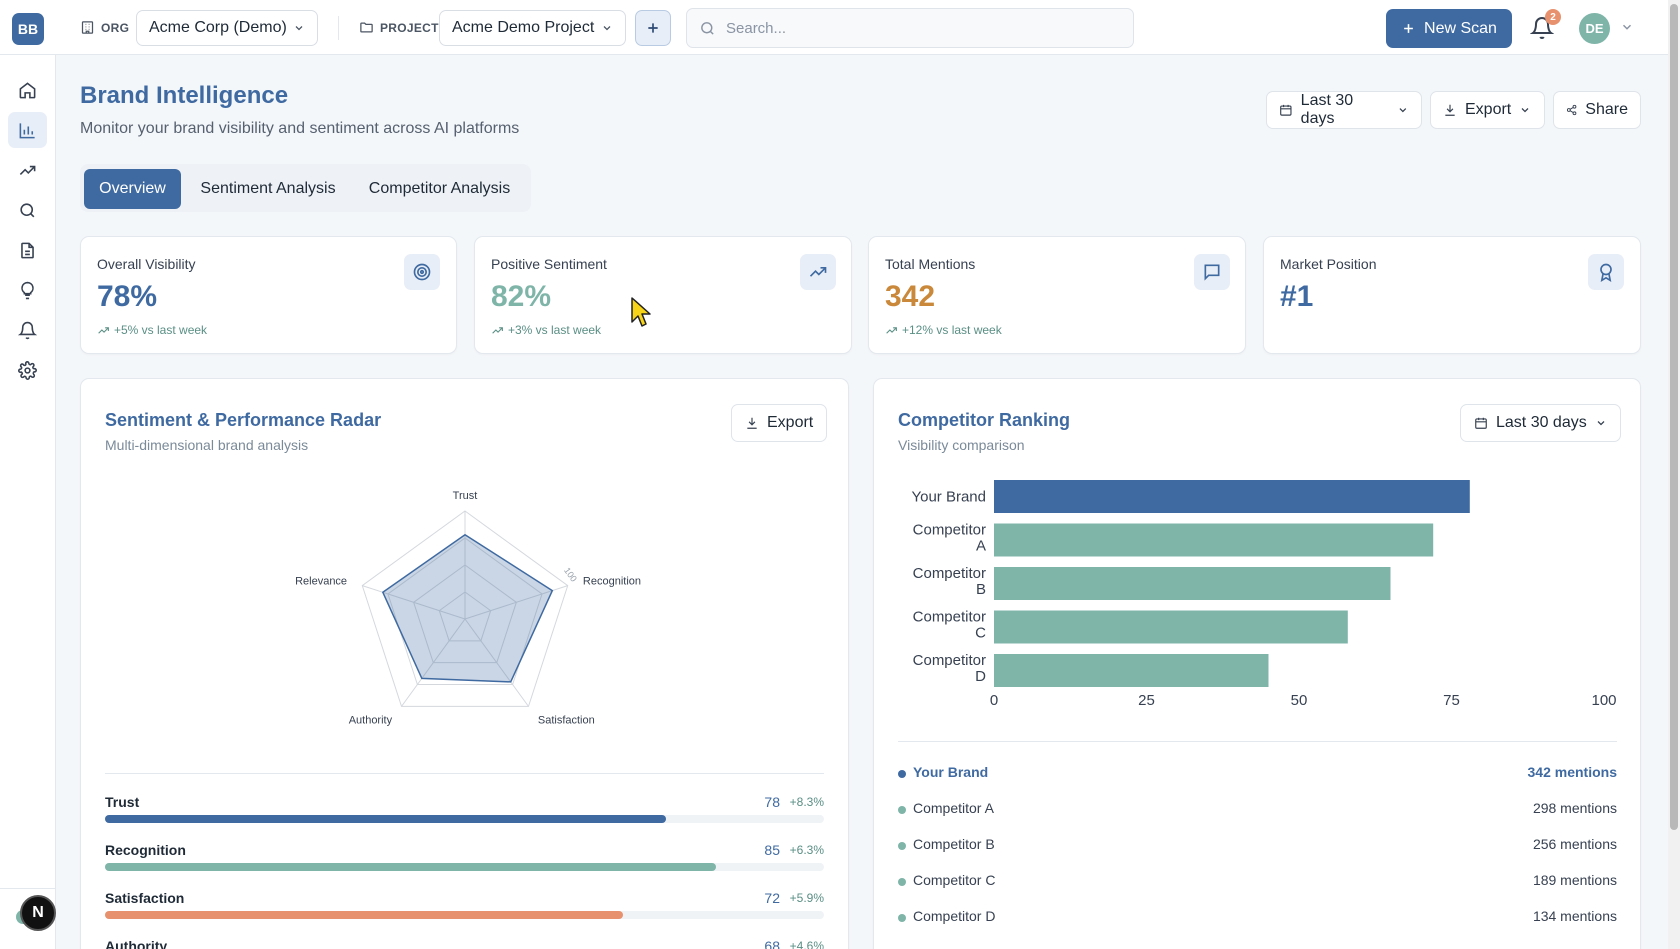 The width and height of the screenshot is (1680, 949). Describe the element at coordinates (1572, 772) in the screenshot. I see `legend-count: 342 mentions` at that location.